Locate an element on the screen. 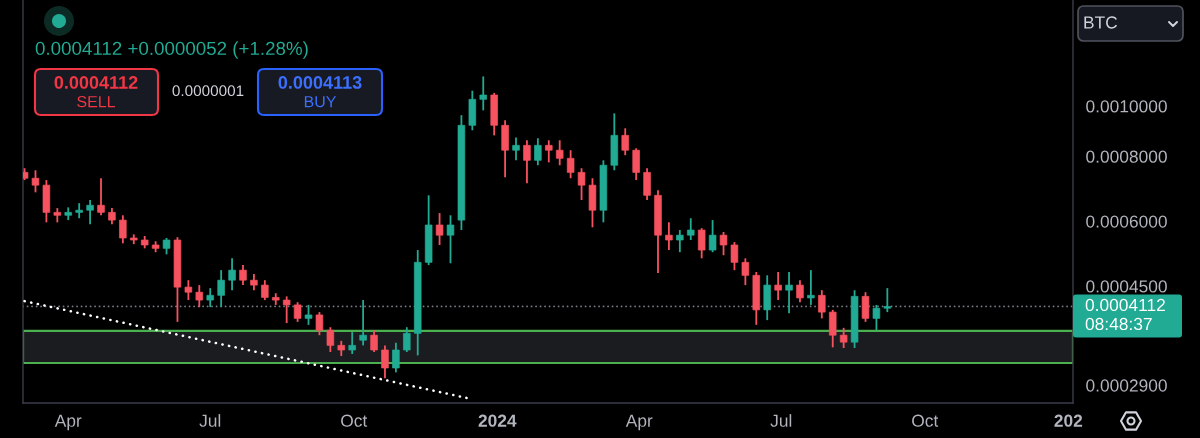 This screenshot has height=438, width=1200. annotation: SELL is located at coordinates (96, 101).